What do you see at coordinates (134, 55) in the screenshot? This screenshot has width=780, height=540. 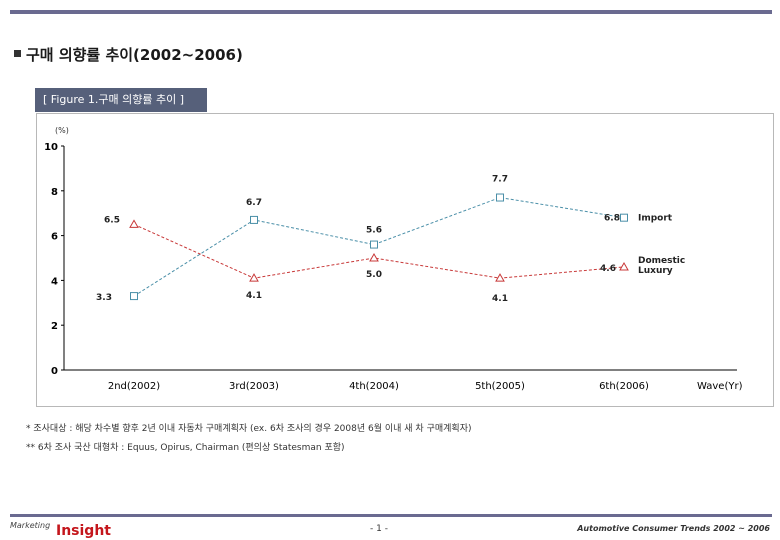 I see `heading-text: 구매 의향률 추이(2002~2006)` at bounding box center [134, 55].